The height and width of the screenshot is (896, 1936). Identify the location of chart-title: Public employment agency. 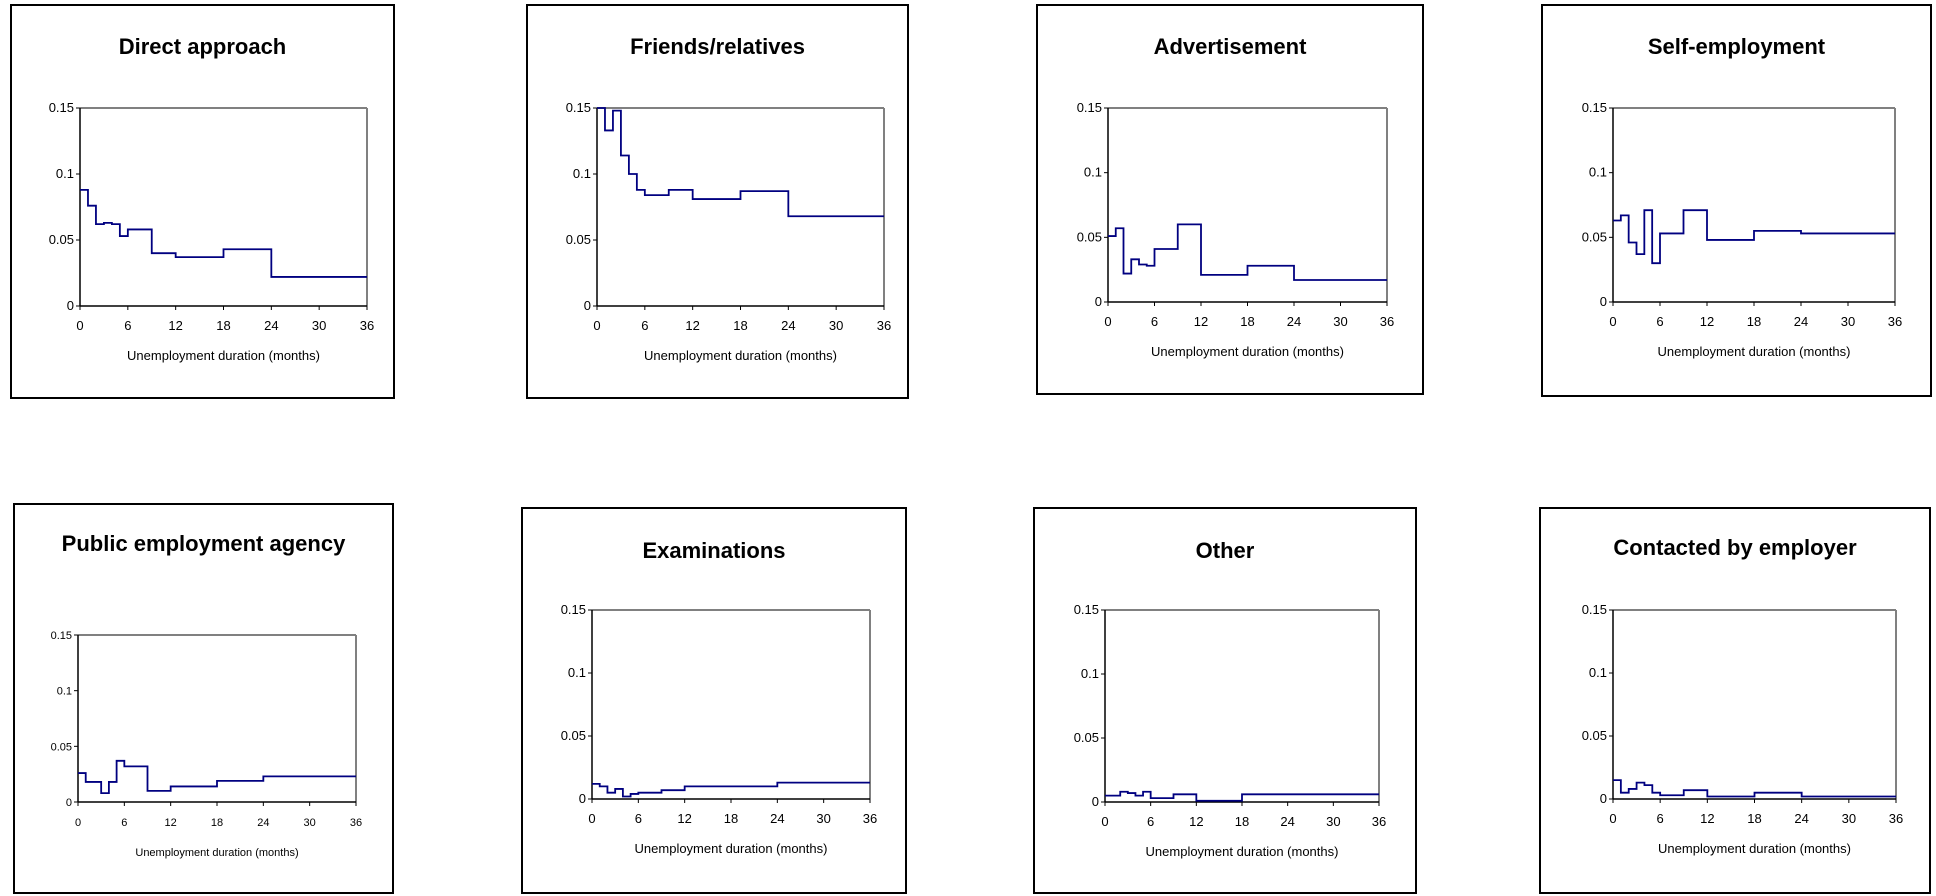
(203, 543).